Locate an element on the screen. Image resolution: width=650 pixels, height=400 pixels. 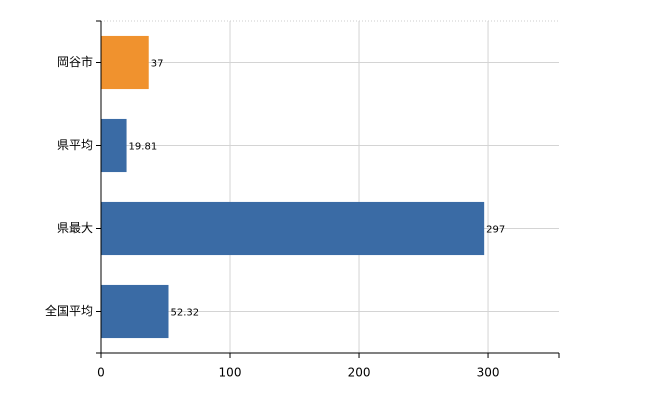
value-label: 19.81 is located at coordinates (143, 147).